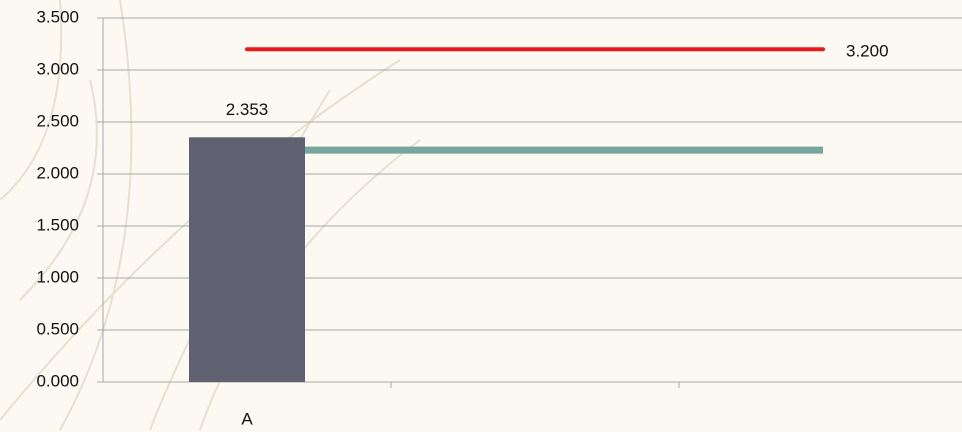  I want to click on x-tick-label: A, so click(247, 418).